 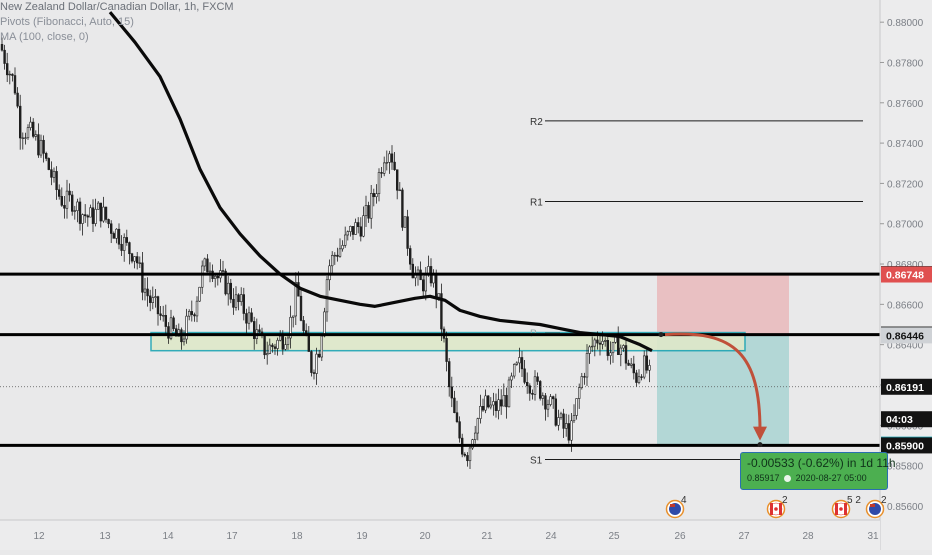 What do you see at coordinates (672, 505) in the screenshot?
I see `nz-flag-corner` at bounding box center [672, 505].